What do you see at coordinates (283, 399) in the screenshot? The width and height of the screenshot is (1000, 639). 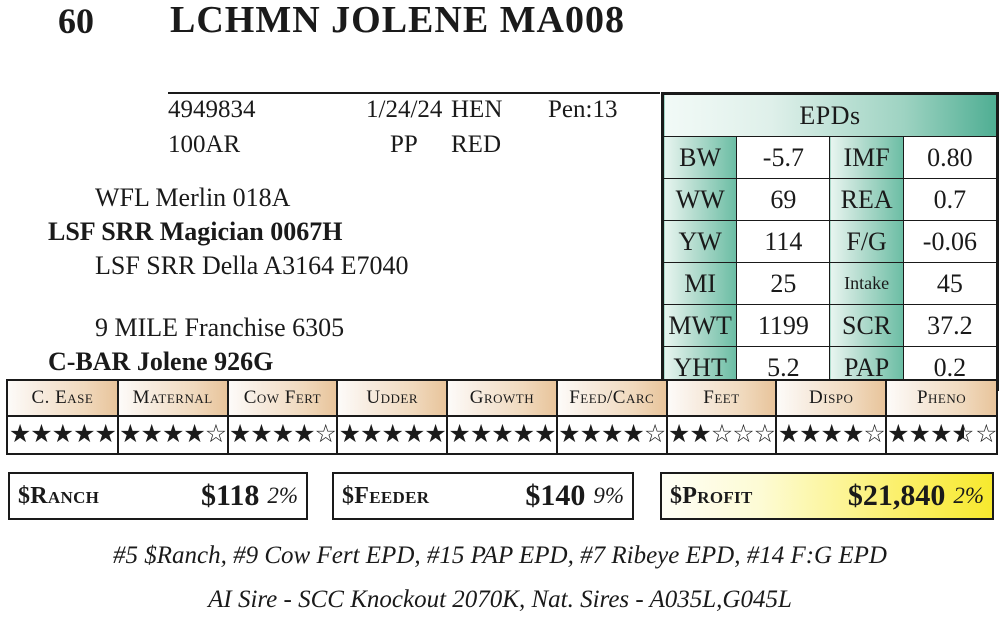 I see `trait-header-cow-fert: Cow Fert` at bounding box center [283, 399].